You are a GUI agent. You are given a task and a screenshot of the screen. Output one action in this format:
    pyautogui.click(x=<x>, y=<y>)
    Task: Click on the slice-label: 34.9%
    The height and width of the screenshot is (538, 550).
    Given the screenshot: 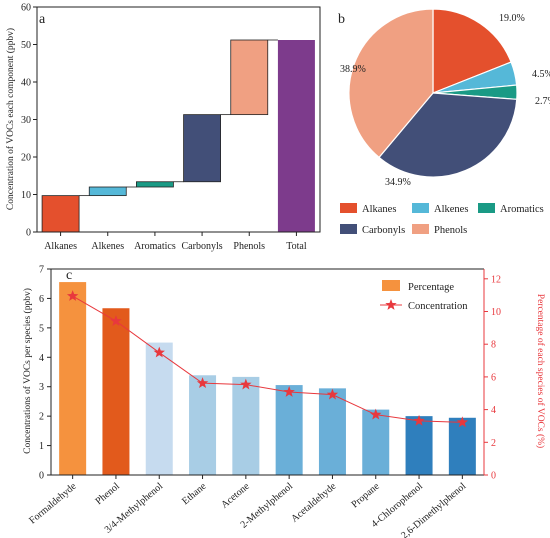 What is the action you would take?
    pyautogui.click(x=398, y=182)
    